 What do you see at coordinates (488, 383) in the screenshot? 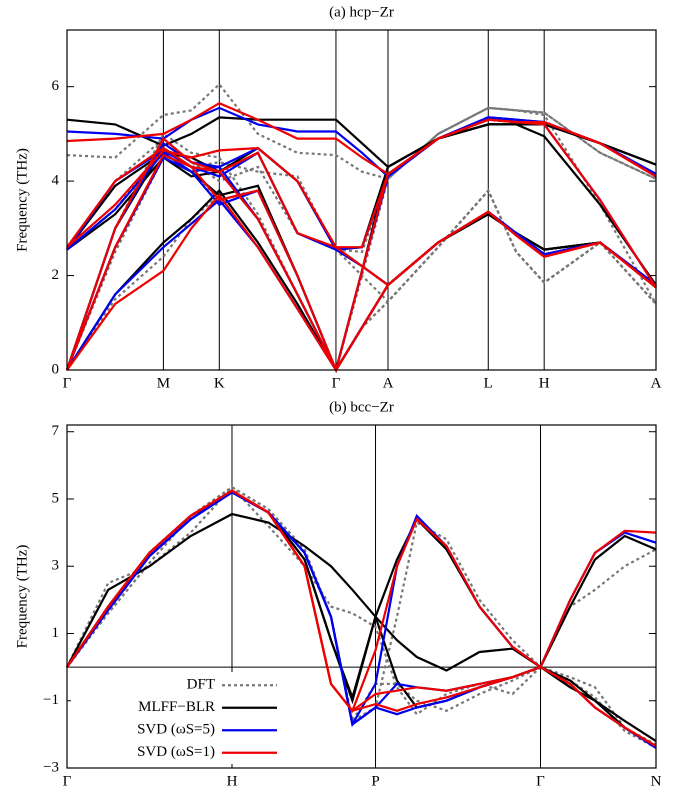
I see `x-tick-label: L` at bounding box center [488, 383].